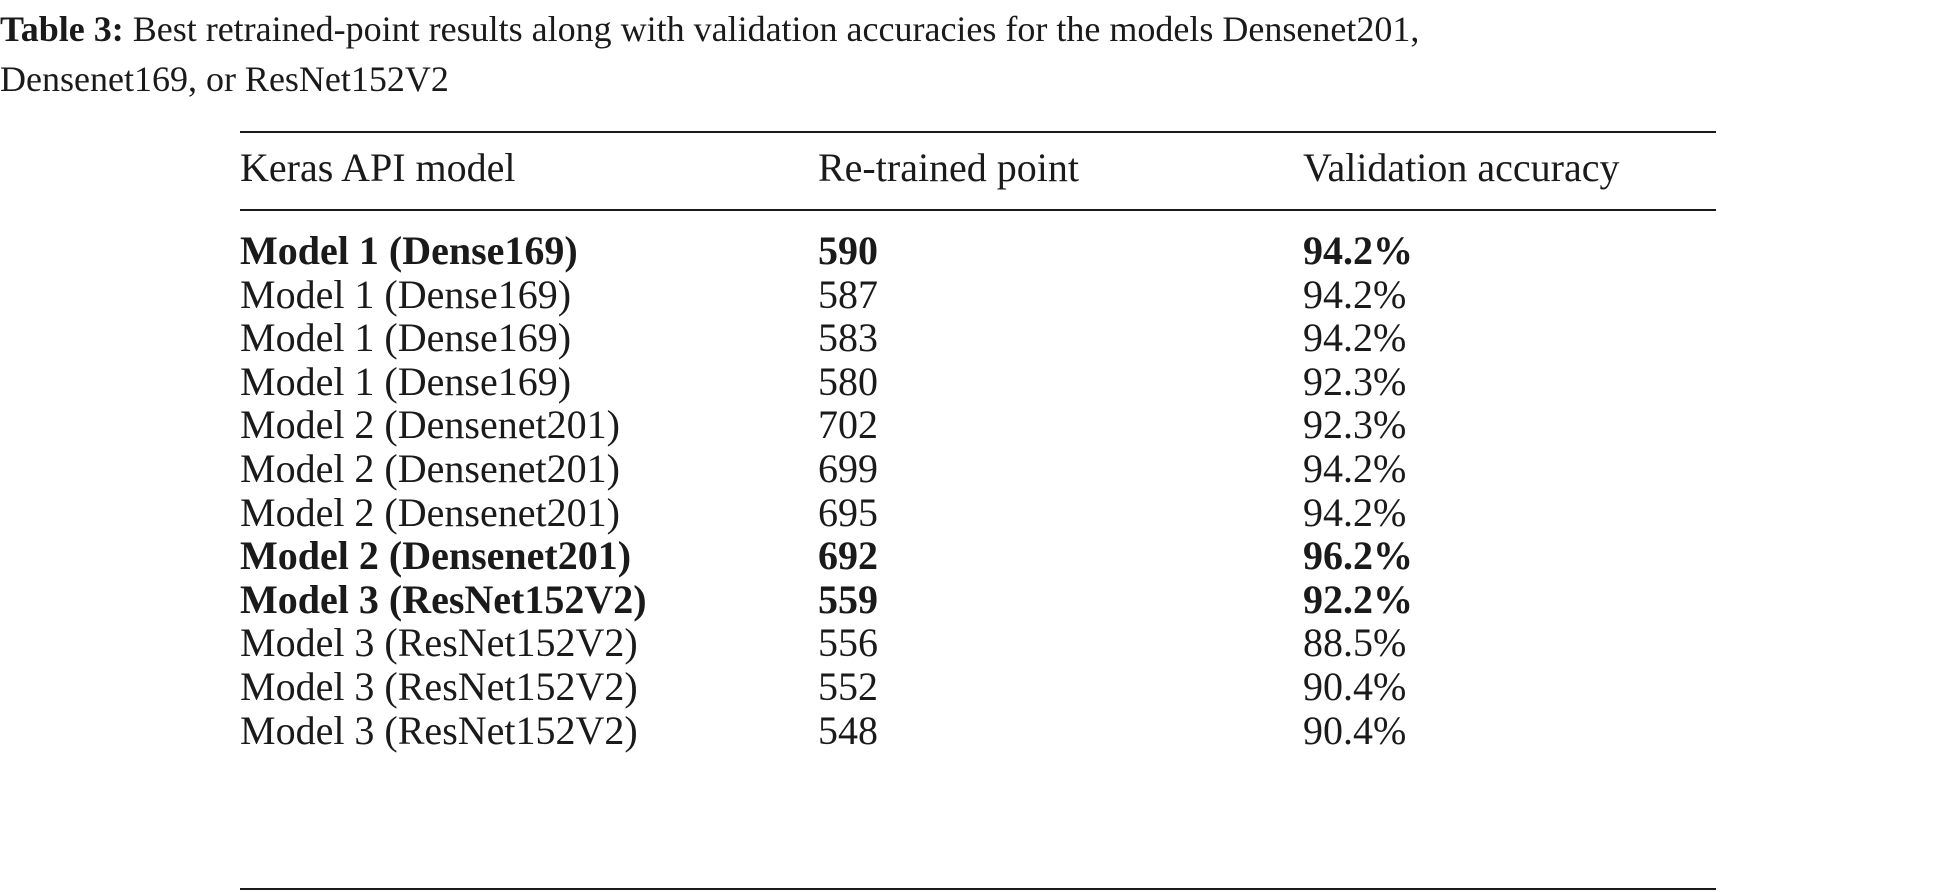 The width and height of the screenshot is (1954, 892). Describe the element at coordinates (848, 686) in the screenshot. I see `cell-point: 552` at that location.